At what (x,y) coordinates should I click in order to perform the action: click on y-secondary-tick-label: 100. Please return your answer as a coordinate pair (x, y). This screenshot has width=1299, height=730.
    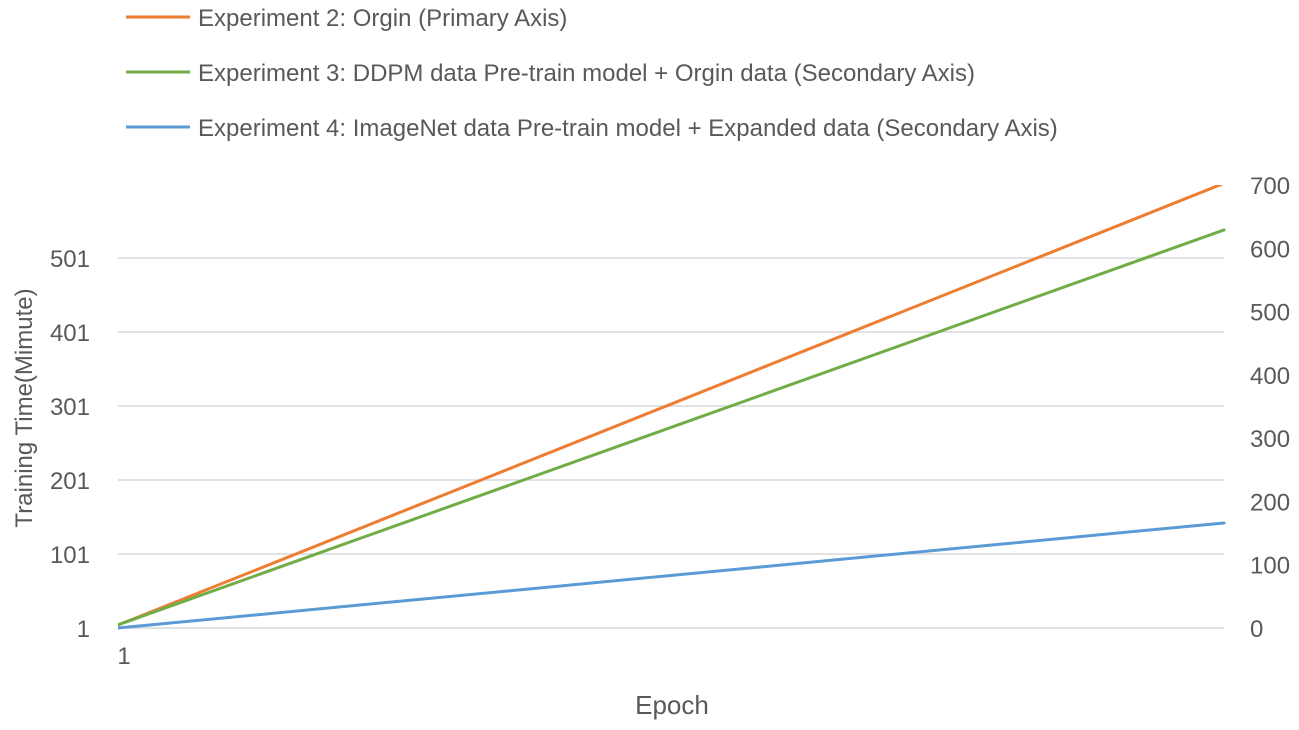
    Looking at the image, I should click on (1270, 566).